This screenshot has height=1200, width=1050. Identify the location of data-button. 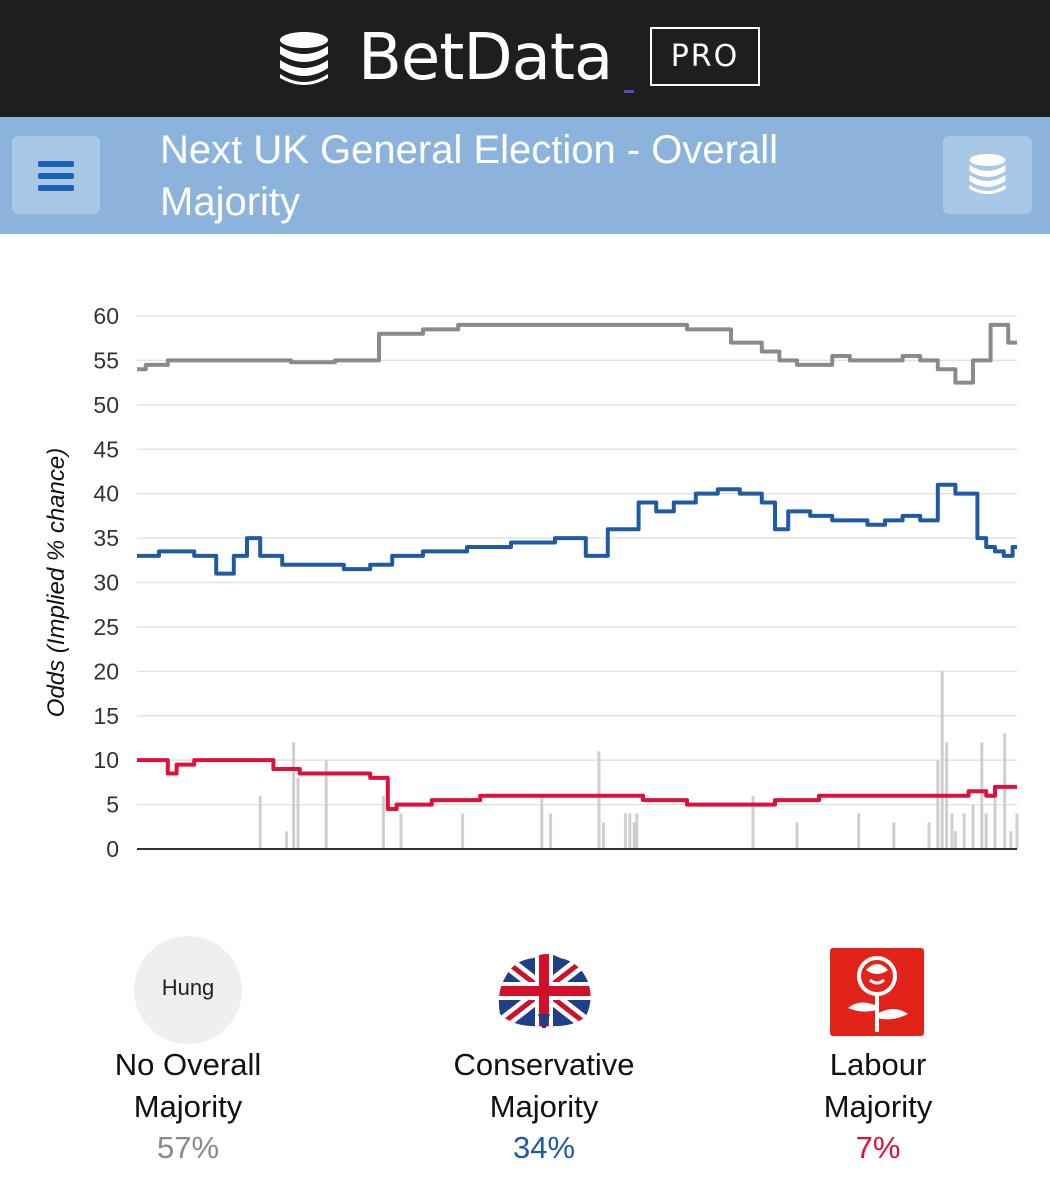
(987, 175).